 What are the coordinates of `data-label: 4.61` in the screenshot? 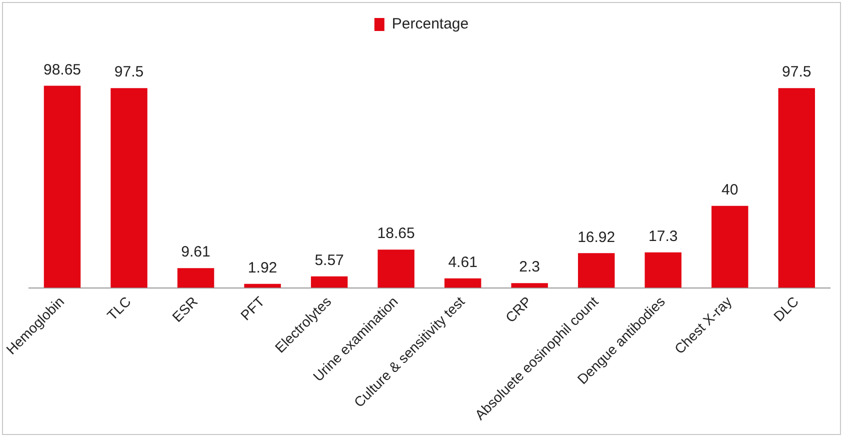 It's located at (463, 262).